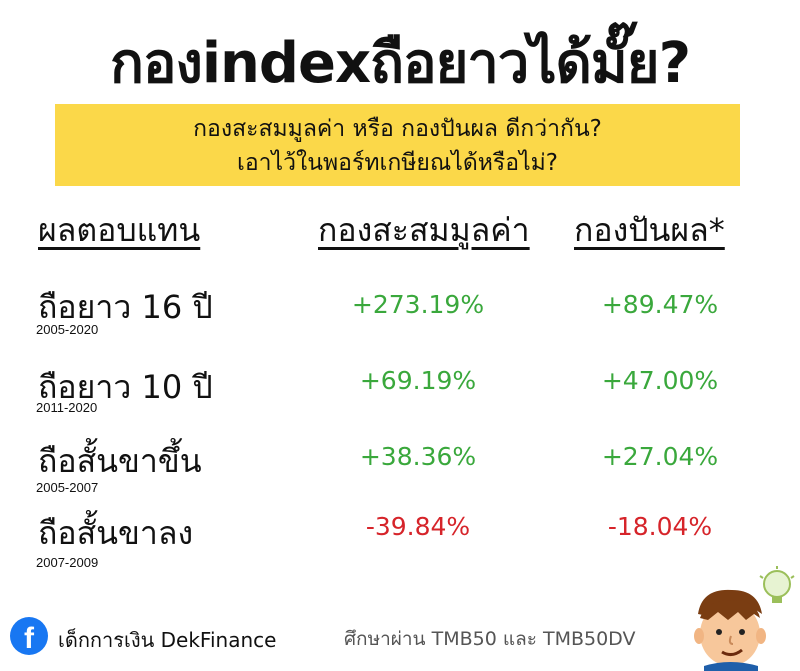 The height and width of the screenshot is (671, 800). I want to click on row-label-short-bear: ถือสั้นขาลง, so click(116, 533).